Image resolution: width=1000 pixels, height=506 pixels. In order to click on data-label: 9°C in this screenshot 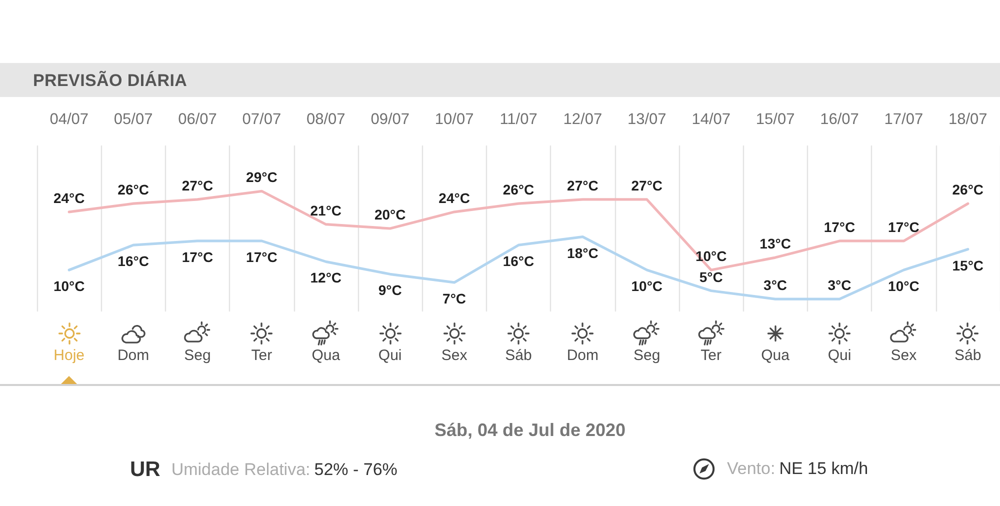, I will do `click(390, 290)`.